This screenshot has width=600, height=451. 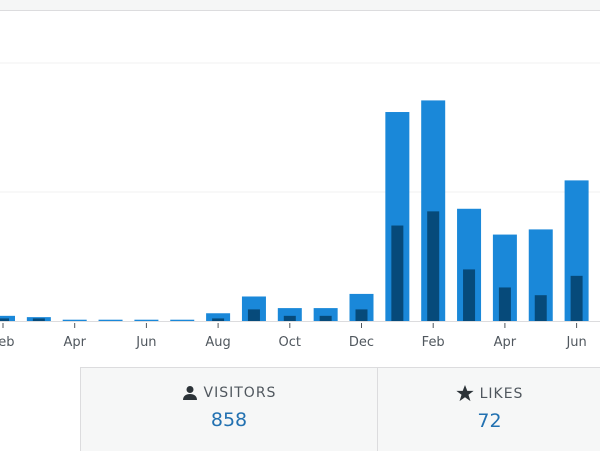 I want to click on likes-panel: LIKES 72, so click(x=489, y=409).